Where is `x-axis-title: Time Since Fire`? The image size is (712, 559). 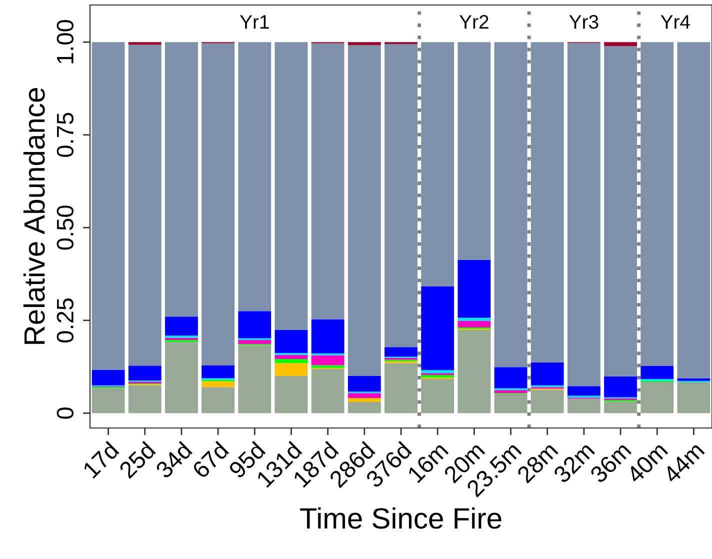
x-axis-title: Time Since Fire is located at coordinates (401, 518).